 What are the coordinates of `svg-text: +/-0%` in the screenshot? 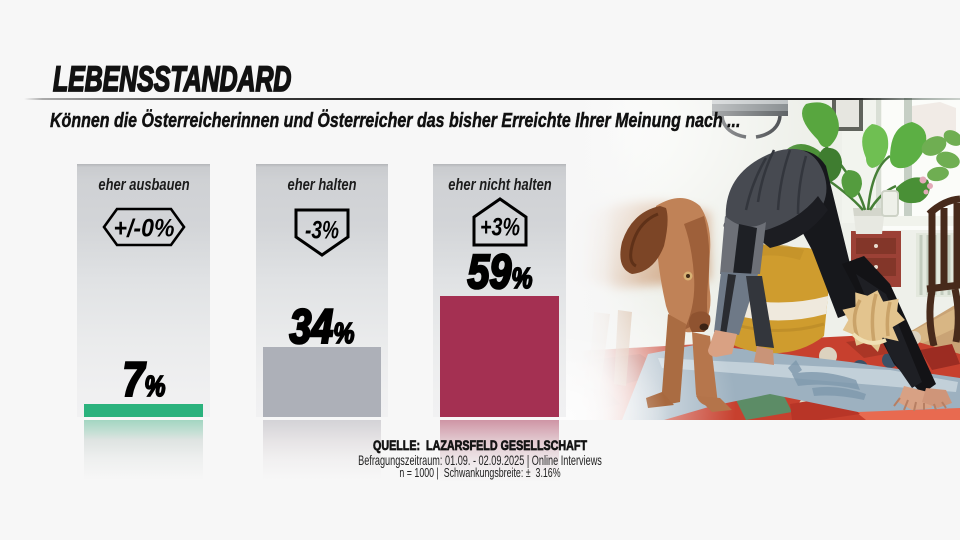 It's located at (143, 229).